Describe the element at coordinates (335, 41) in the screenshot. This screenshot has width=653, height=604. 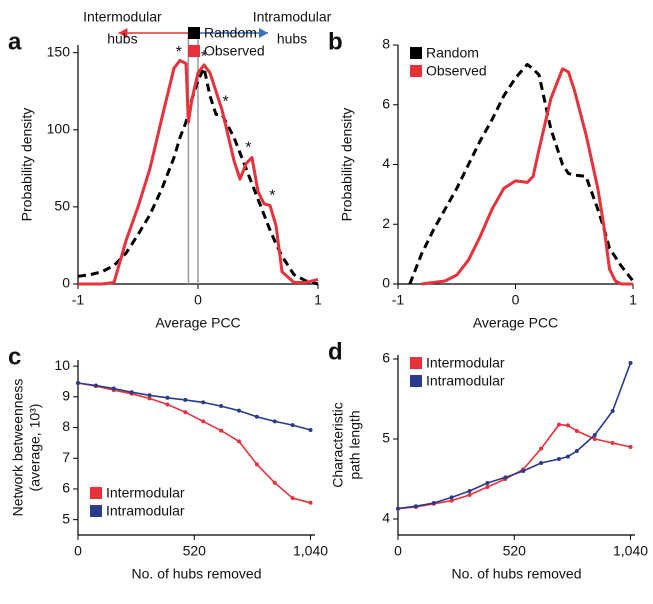
I see `panel-label: b` at that location.